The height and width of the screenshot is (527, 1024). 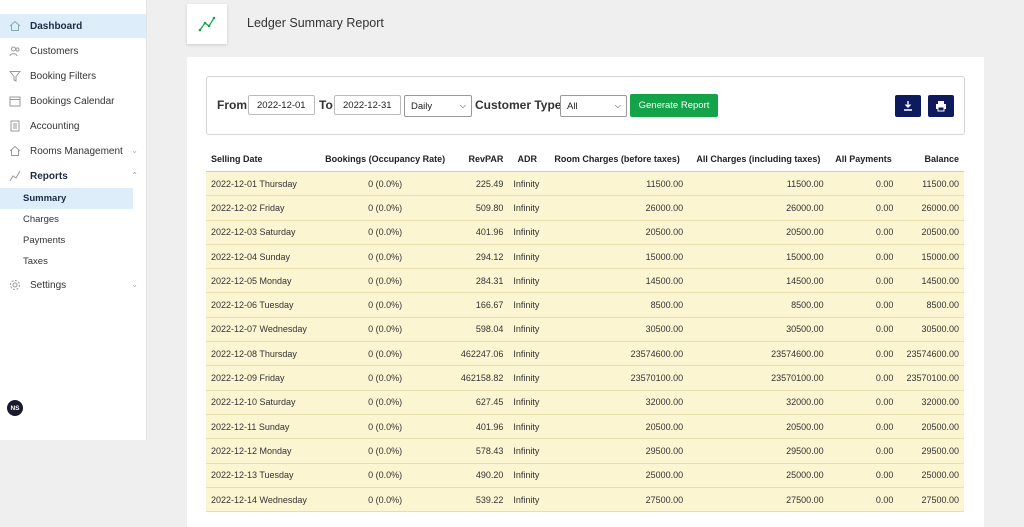 I want to click on revpar-cell: 509.80, so click(x=481, y=208).